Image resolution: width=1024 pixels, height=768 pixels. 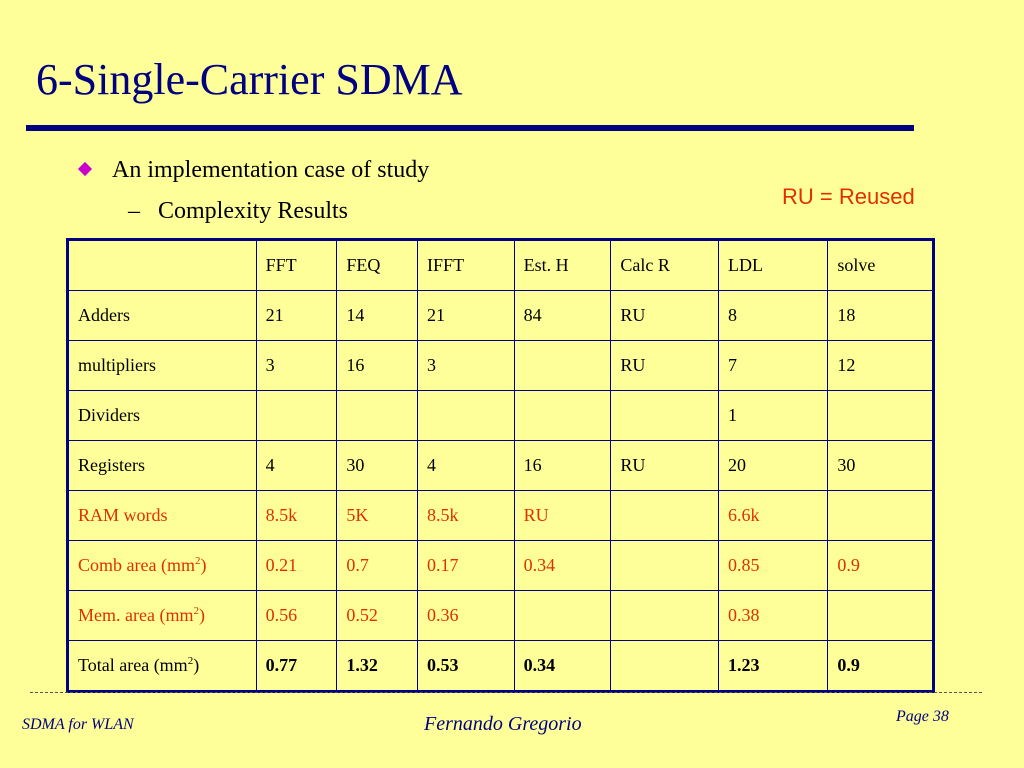 What do you see at coordinates (162, 365) in the screenshot?
I see `row-label: multipliers` at bounding box center [162, 365].